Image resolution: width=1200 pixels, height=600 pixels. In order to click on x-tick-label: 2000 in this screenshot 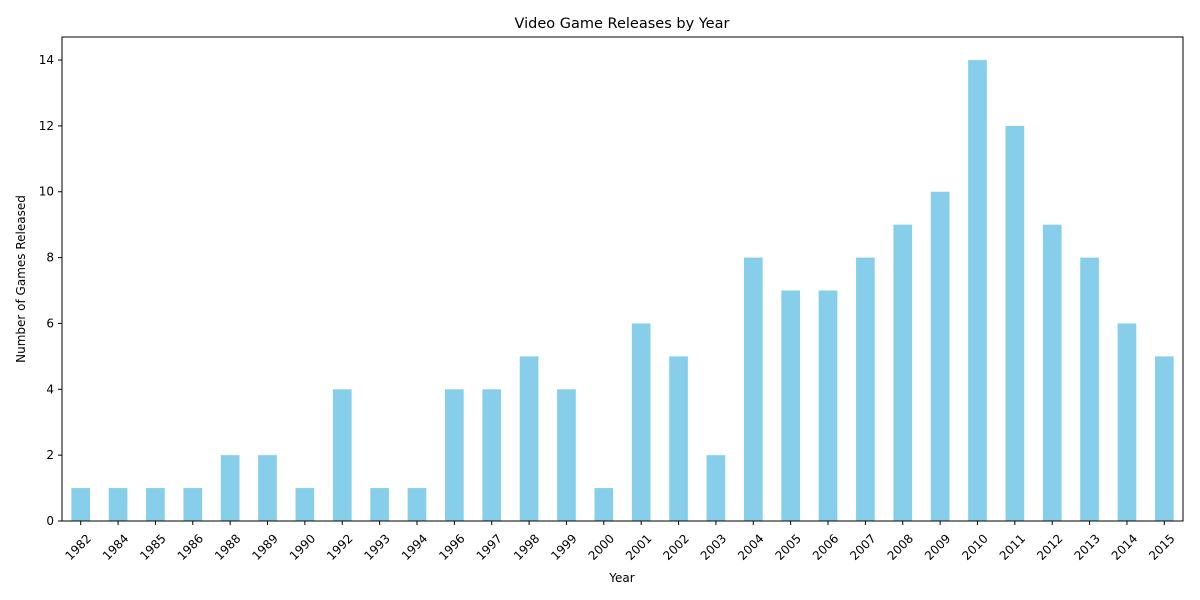, I will do `click(601, 546)`.